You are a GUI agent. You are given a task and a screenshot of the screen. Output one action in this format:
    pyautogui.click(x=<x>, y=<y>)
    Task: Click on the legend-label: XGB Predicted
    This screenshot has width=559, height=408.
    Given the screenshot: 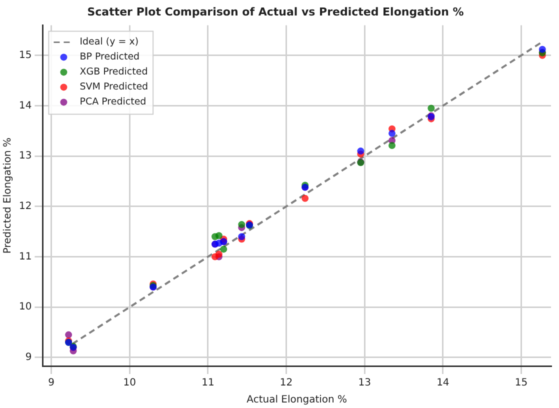 What is the action you would take?
    pyautogui.click(x=114, y=72)
    